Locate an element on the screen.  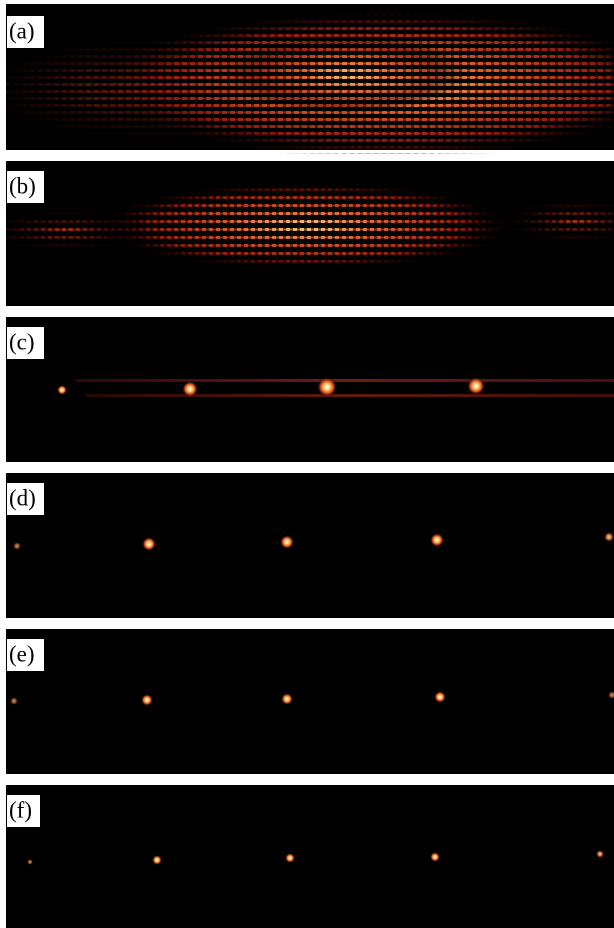
panel-label: (e) is located at coordinates (22, 653).